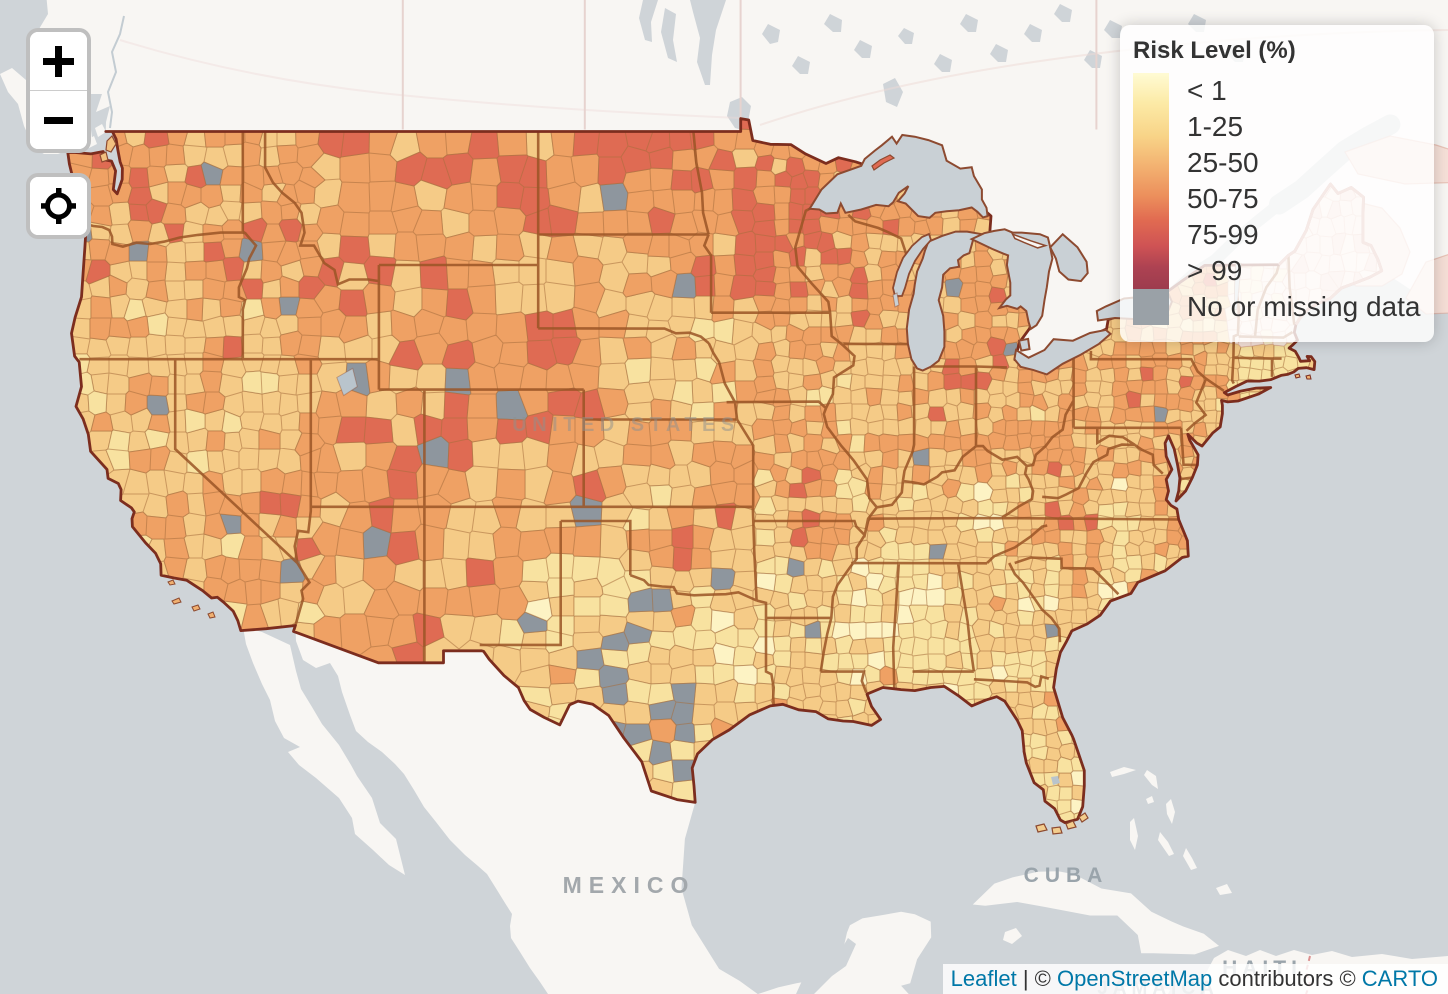 The image size is (1448, 994). I want to click on svg-text: MEXICO, so click(629, 885).